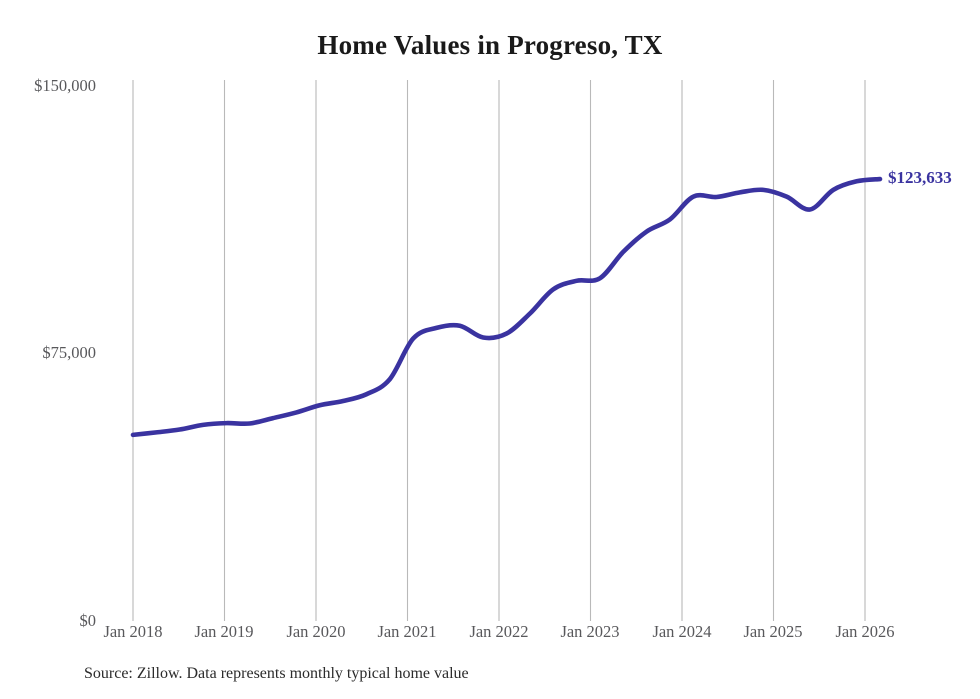 Image resolution: width=980 pixels, height=699 pixels. Describe the element at coordinates (490, 45) in the screenshot. I see `chart-title: Home Values in Progreso, TX` at that location.